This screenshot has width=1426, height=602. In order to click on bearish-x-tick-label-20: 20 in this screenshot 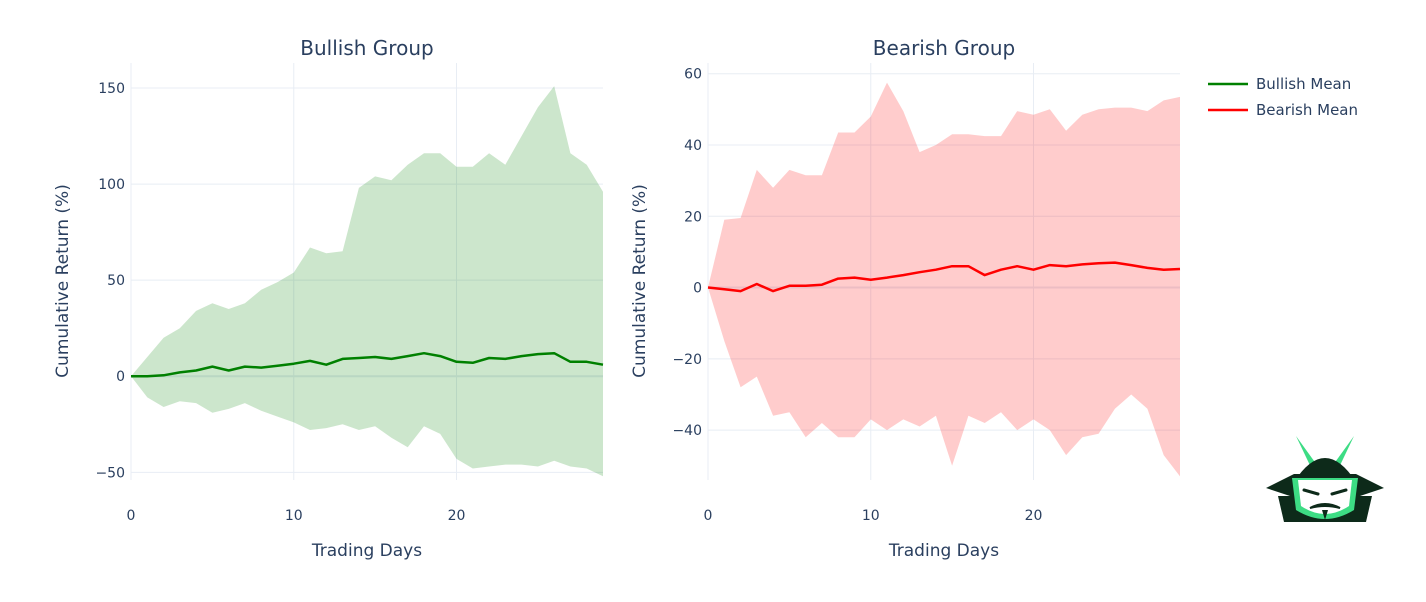, I will do `click(1034, 516)`.